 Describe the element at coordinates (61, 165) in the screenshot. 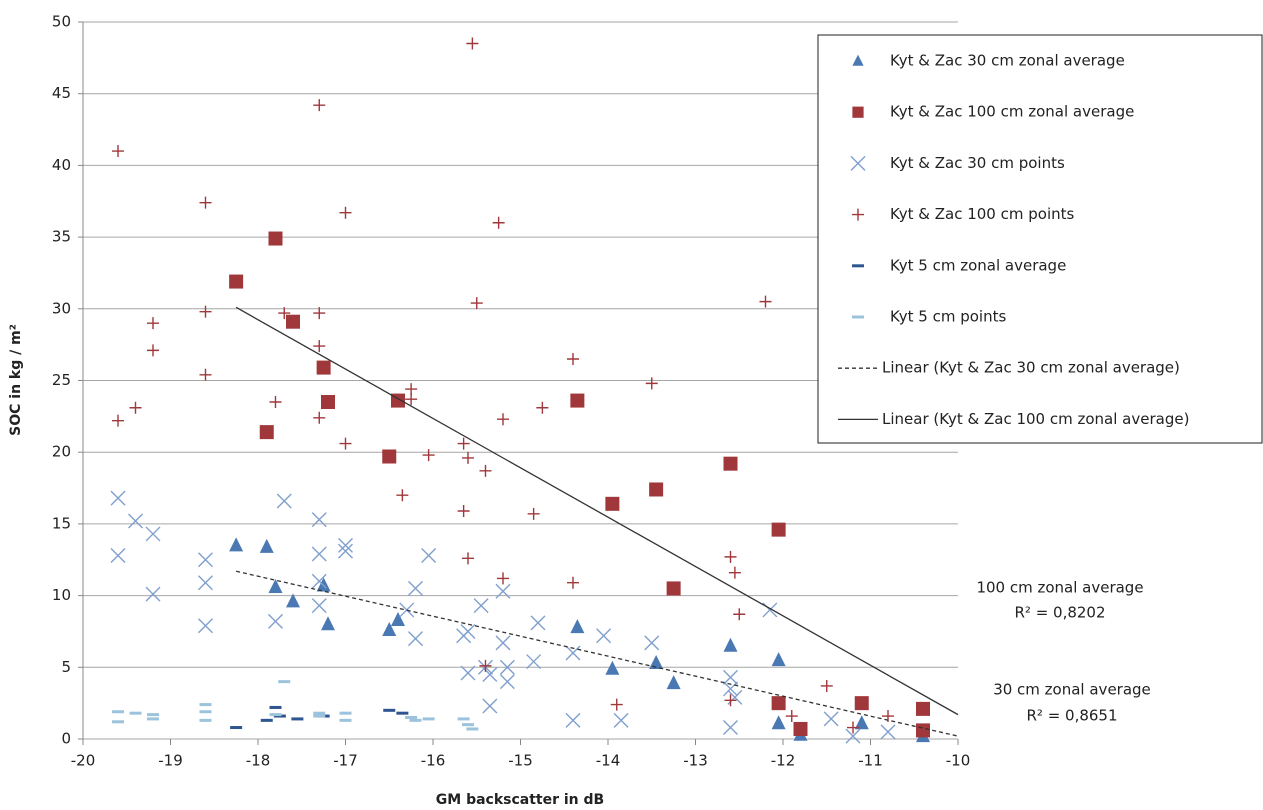

I see `y-tick-label: 40` at that location.